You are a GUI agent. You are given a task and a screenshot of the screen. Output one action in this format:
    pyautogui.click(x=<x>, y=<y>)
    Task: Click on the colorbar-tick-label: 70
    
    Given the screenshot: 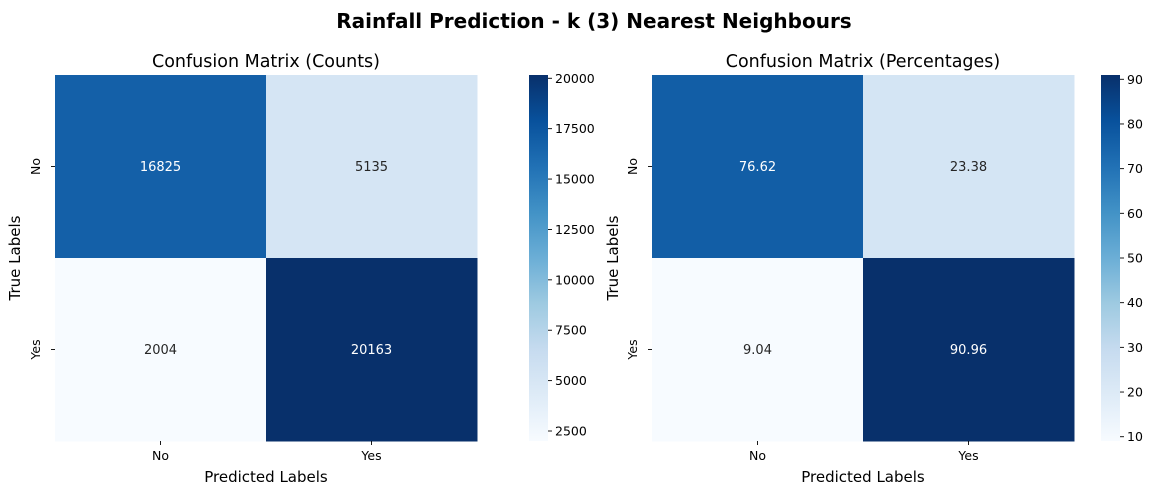 What is the action you would take?
    pyautogui.click(x=1135, y=168)
    